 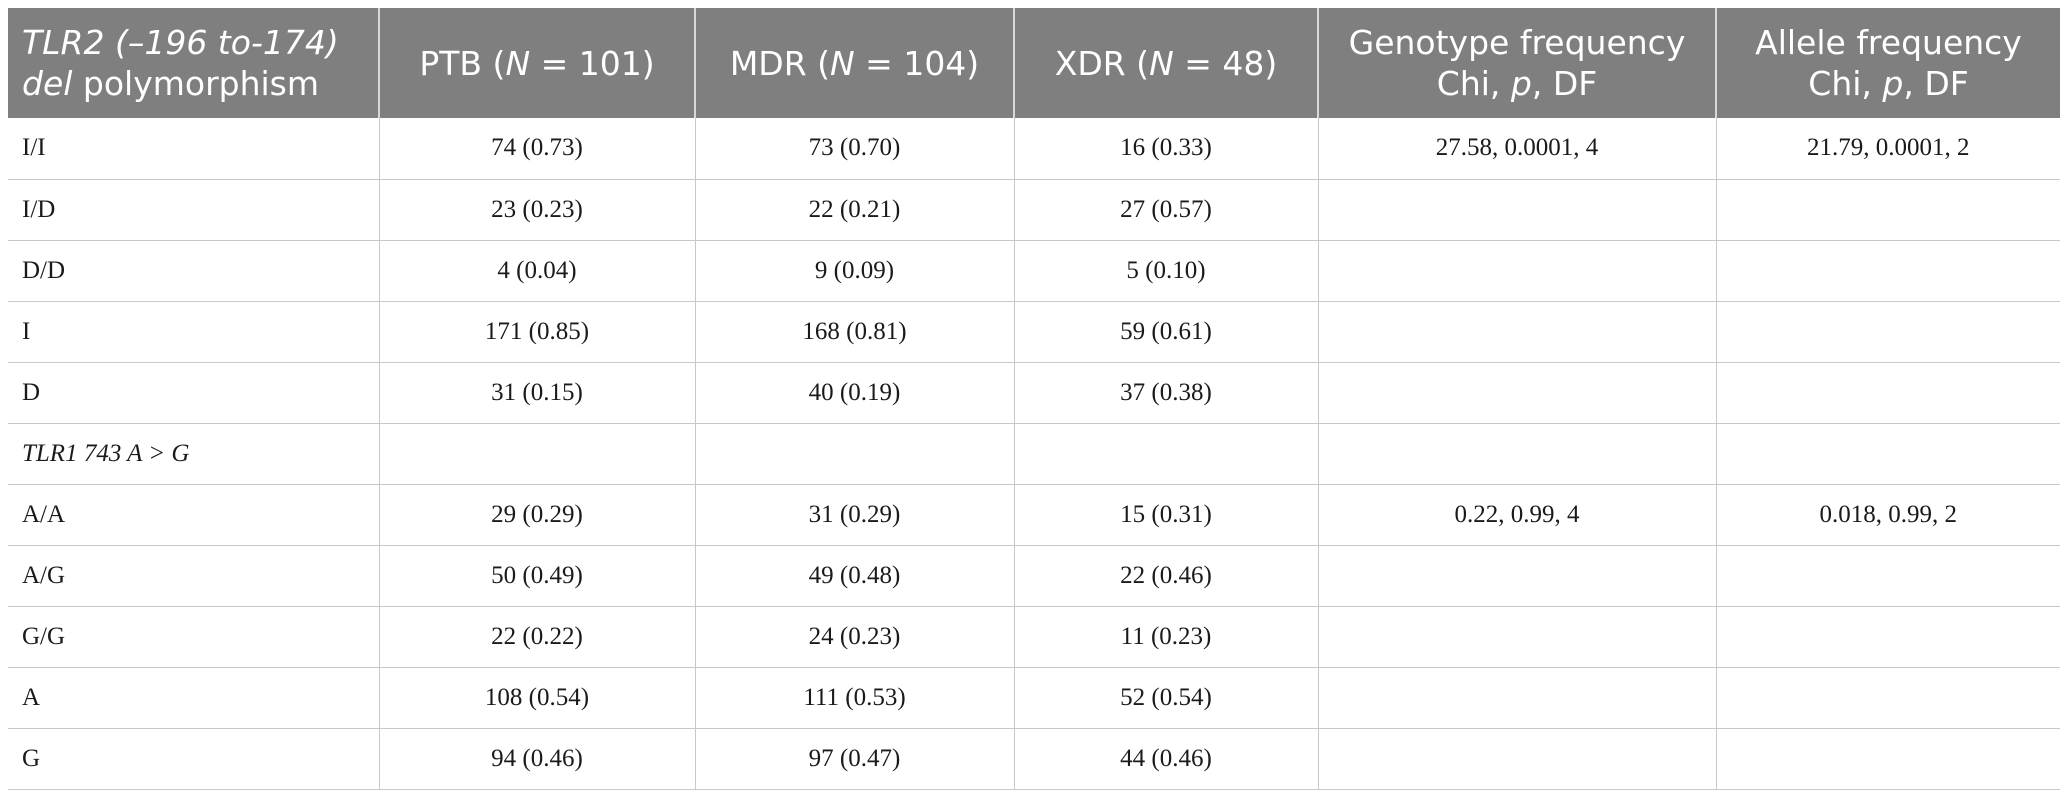 I want to click on header-polymorphism-word: polymorphism, so click(x=196, y=83).